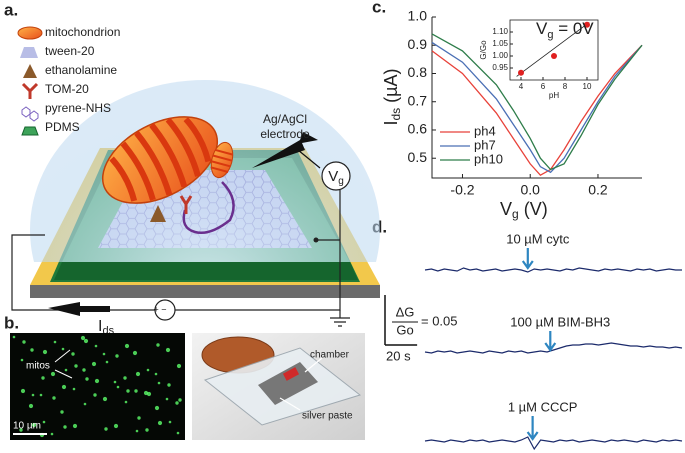  I want to click on x-tick-label: 0.2, so click(598, 190).